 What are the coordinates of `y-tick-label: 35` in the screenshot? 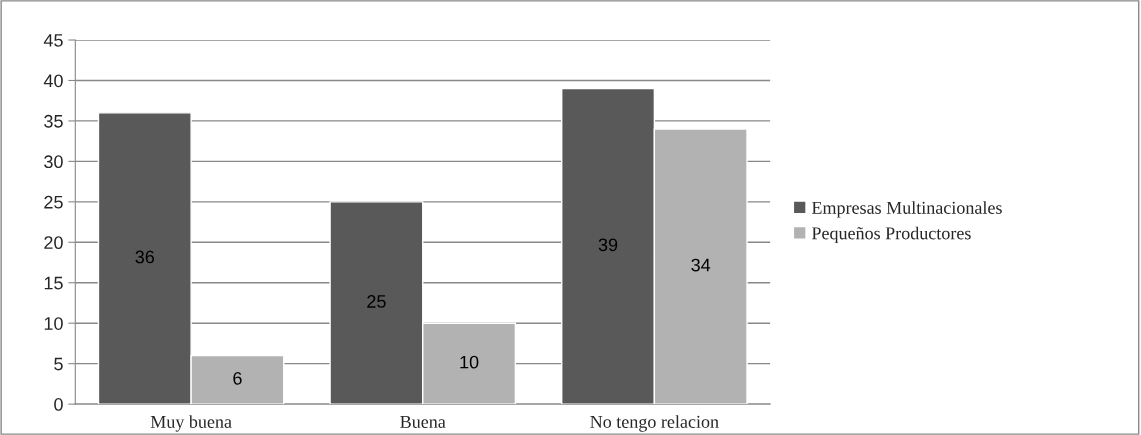 It's located at (53, 121).